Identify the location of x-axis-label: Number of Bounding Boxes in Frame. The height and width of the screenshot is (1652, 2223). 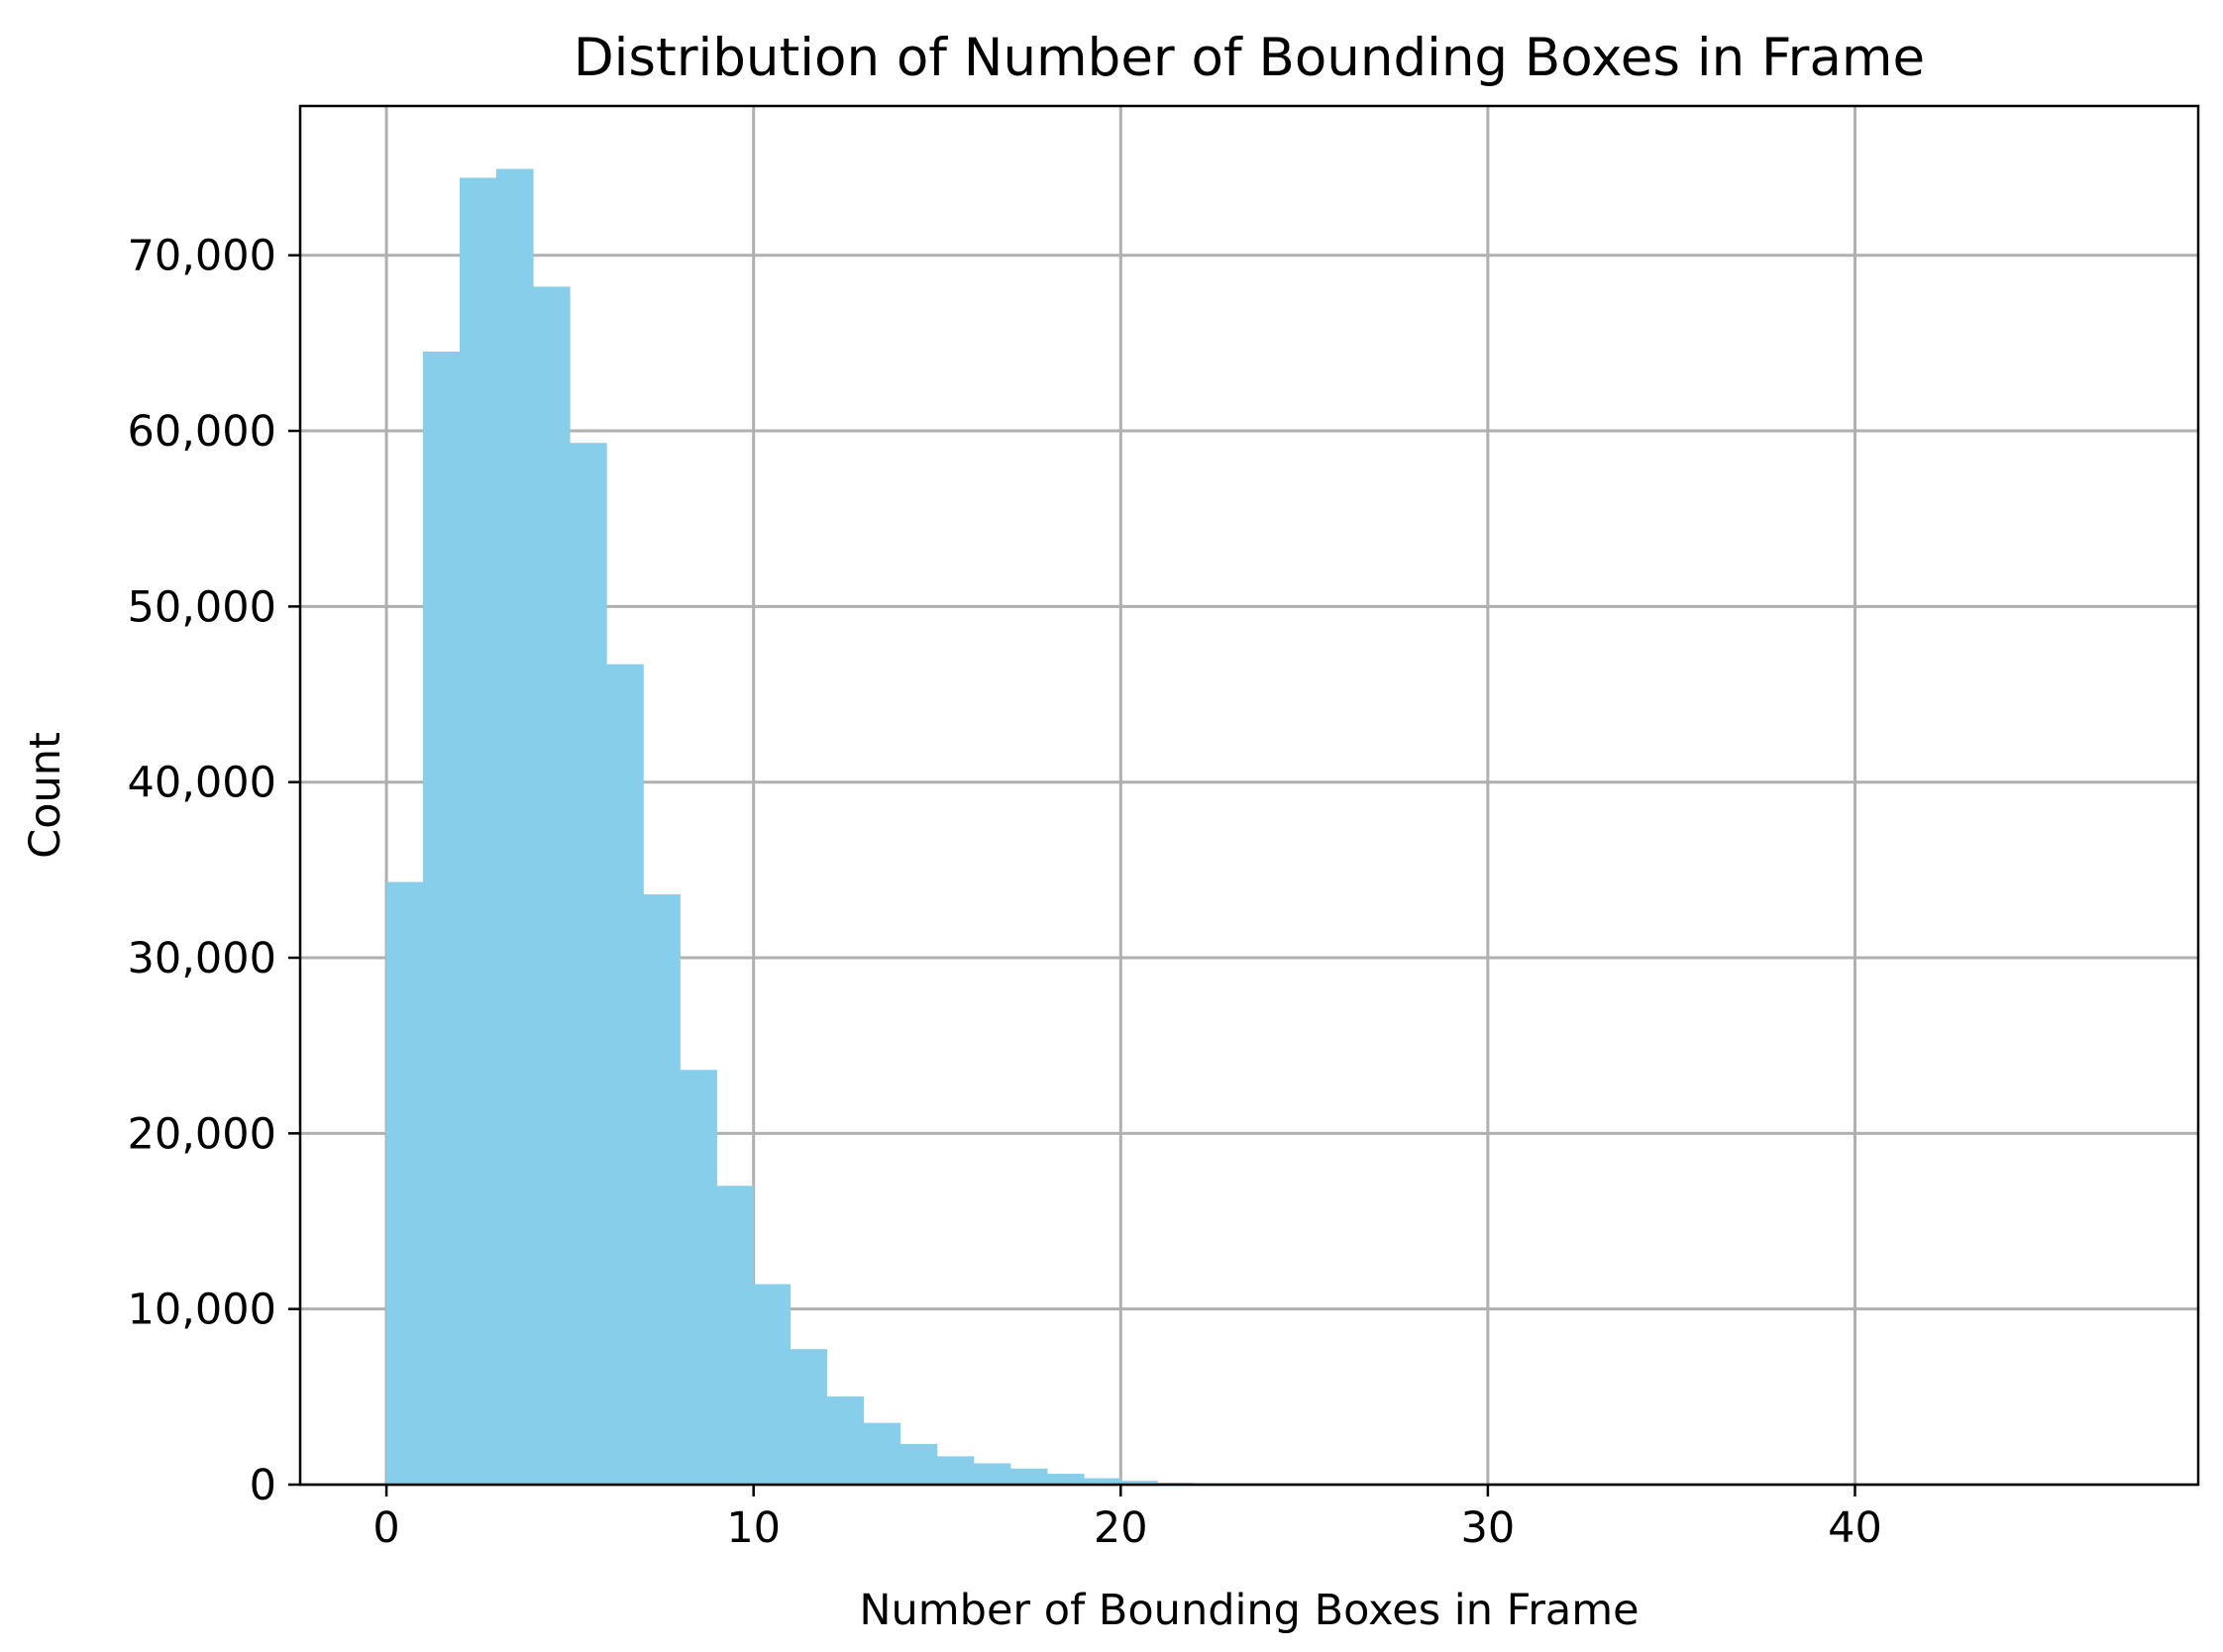
(1249, 1611).